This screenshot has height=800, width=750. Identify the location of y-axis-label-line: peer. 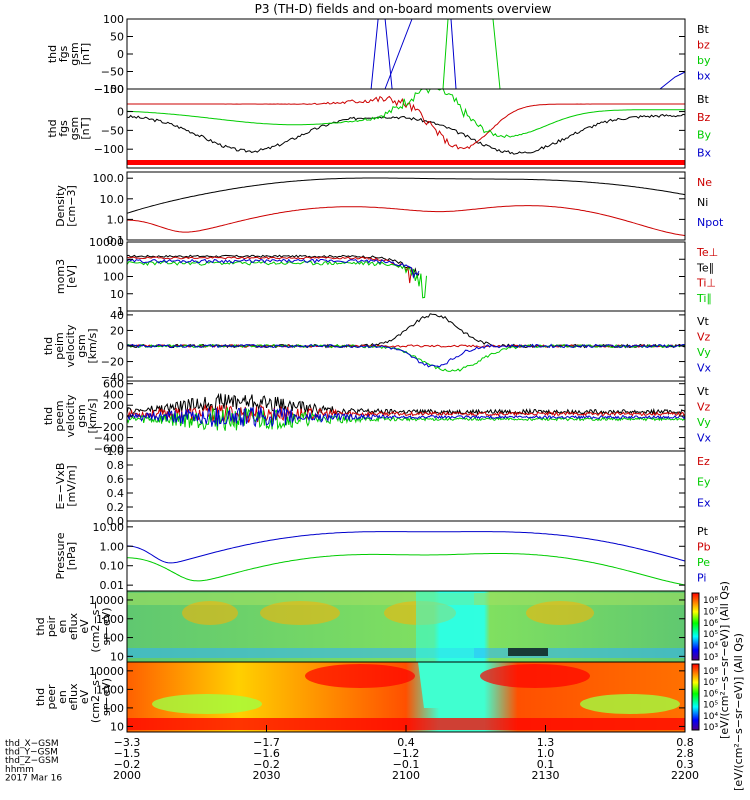
(51, 697).